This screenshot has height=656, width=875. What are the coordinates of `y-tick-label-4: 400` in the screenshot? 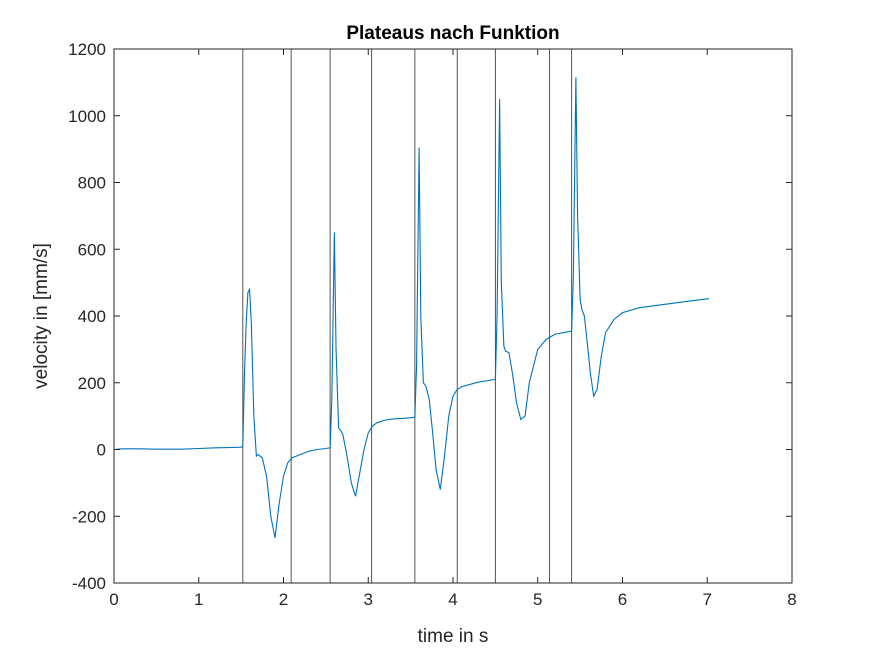 It's located at (92, 316).